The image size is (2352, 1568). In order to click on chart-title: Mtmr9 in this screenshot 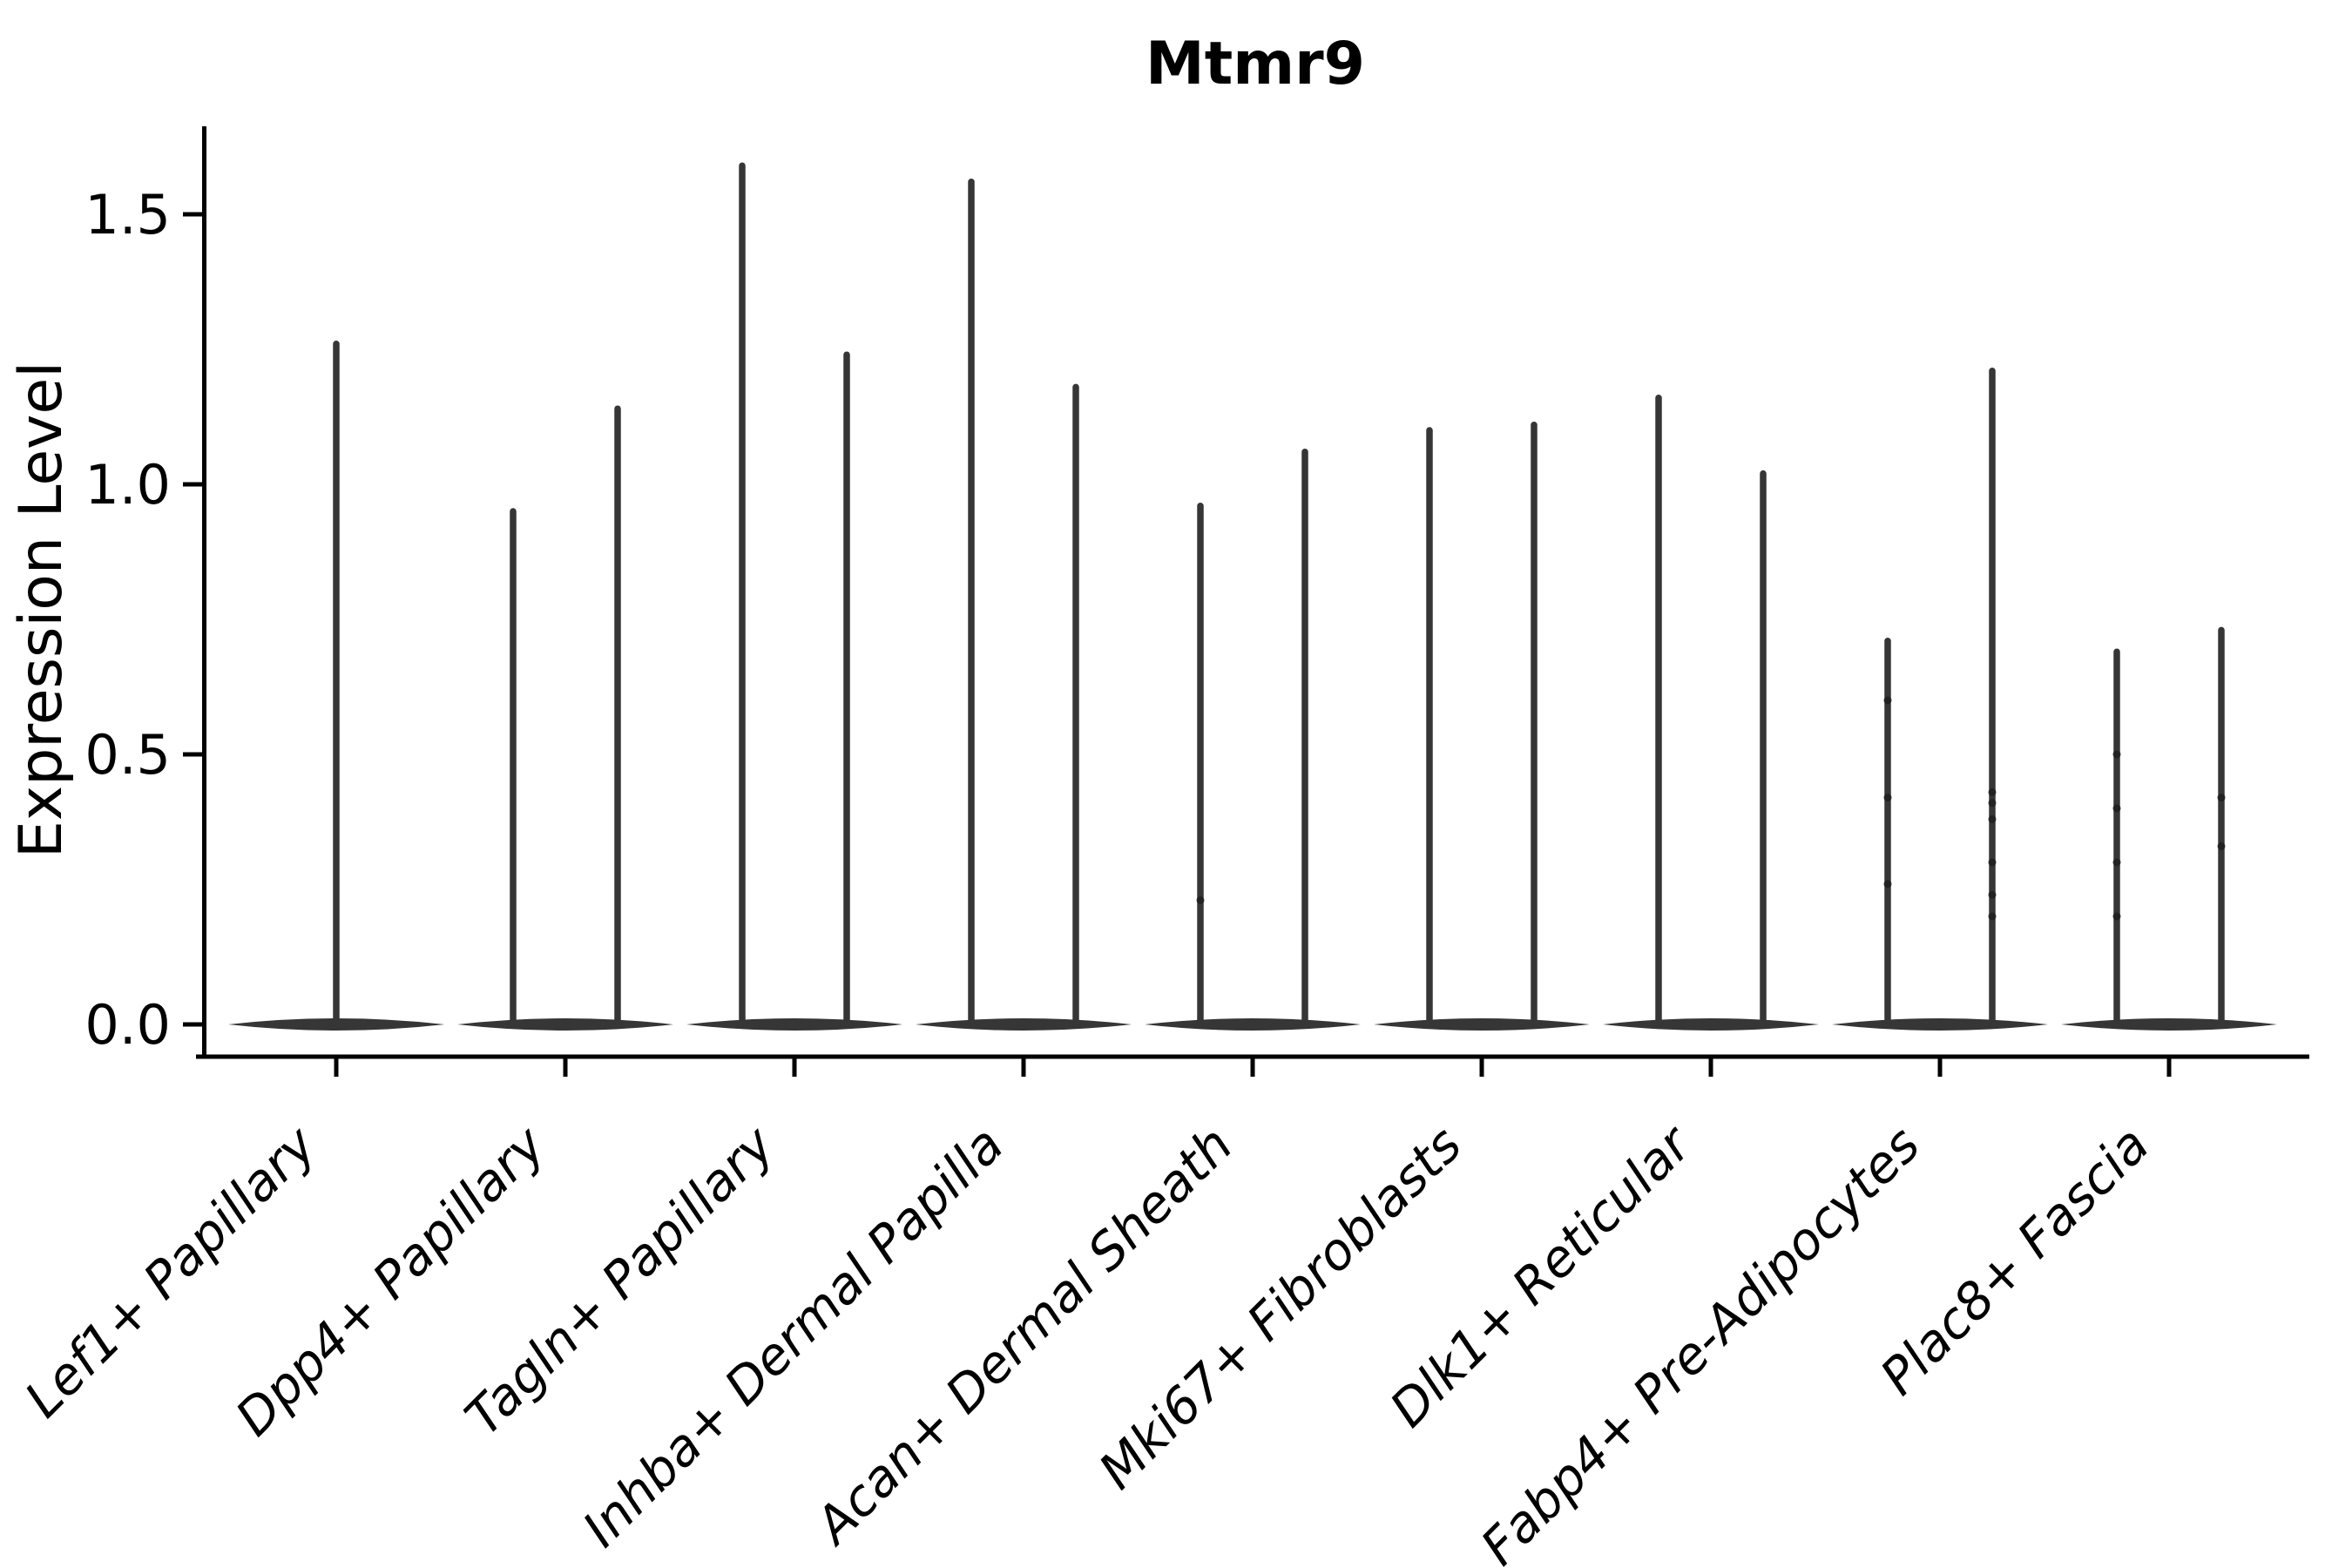, I will do `click(1255, 64)`.